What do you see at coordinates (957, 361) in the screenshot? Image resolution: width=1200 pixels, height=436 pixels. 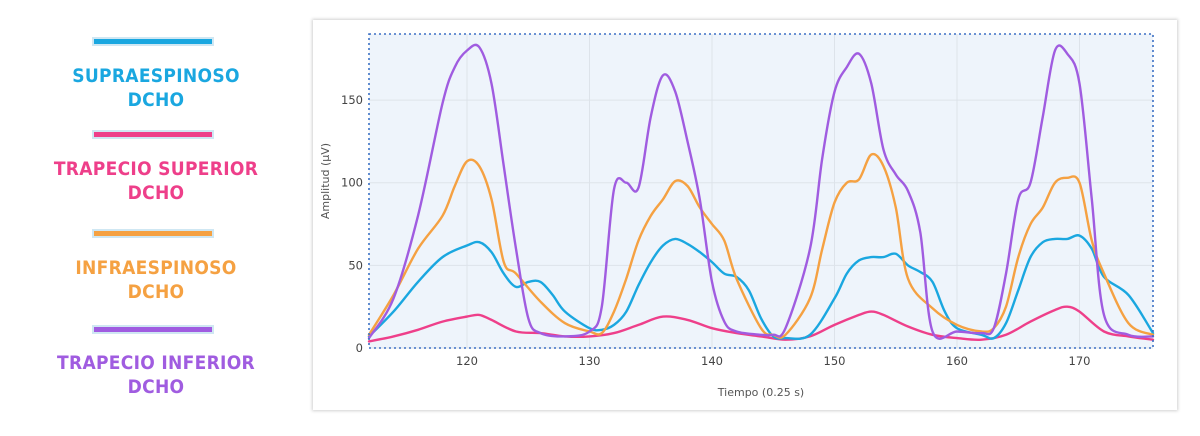 I see `x-tick-label: 160` at bounding box center [957, 361].